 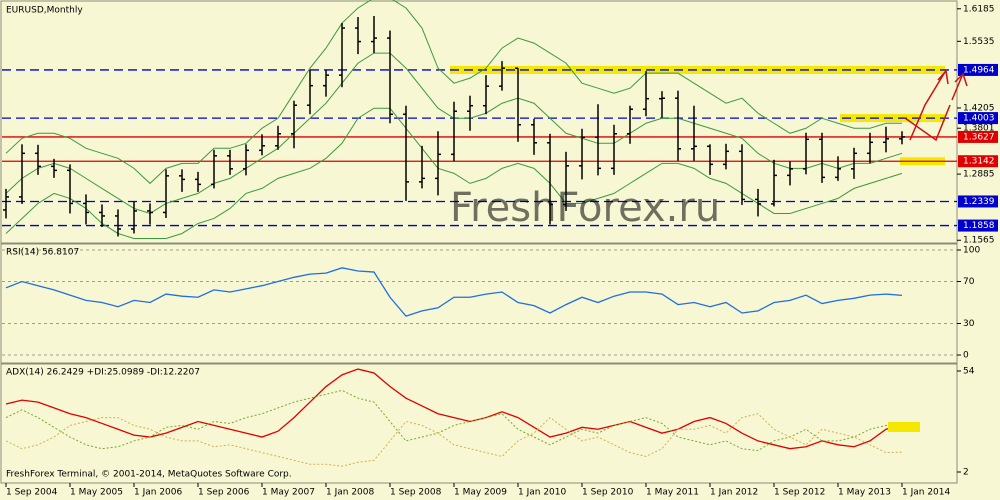 What do you see at coordinates (734, 493) in the screenshot?
I see `x-tick-label: 1 Jan 2012` at bounding box center [734, 493].